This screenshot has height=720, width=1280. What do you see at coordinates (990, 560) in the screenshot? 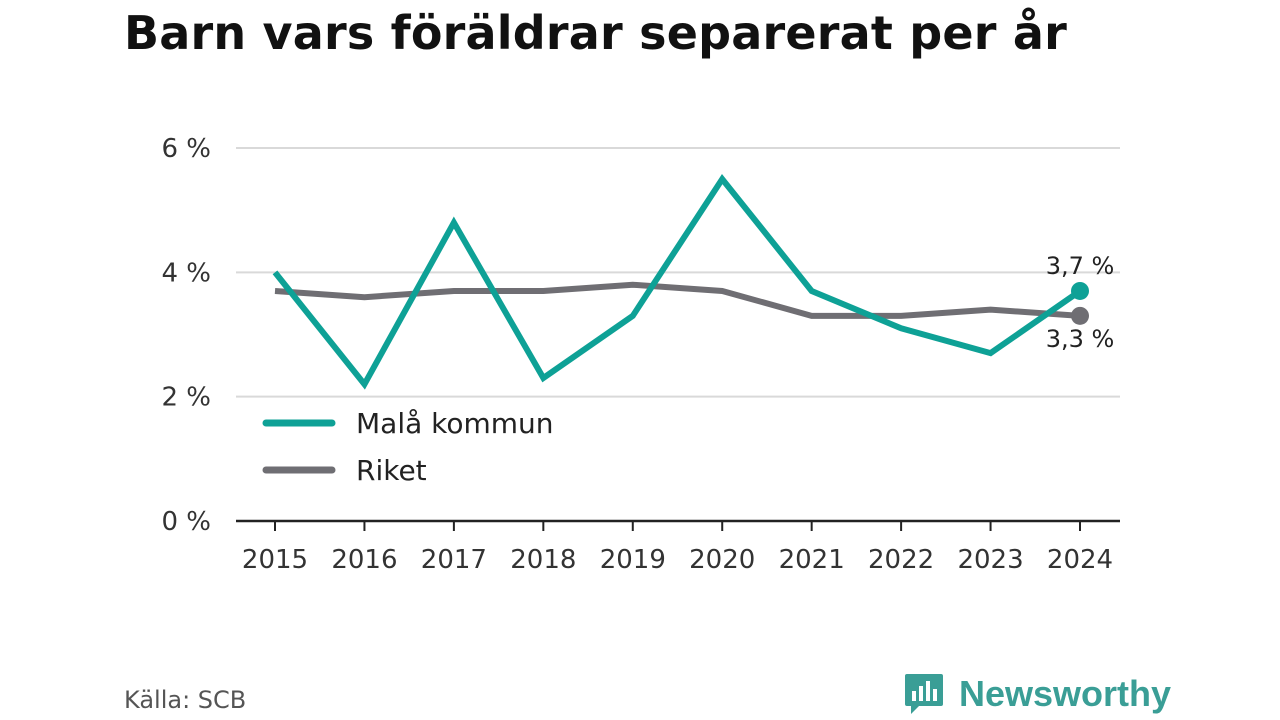
I see `x-tick-label: 2023` at bounding box center [990, 560].